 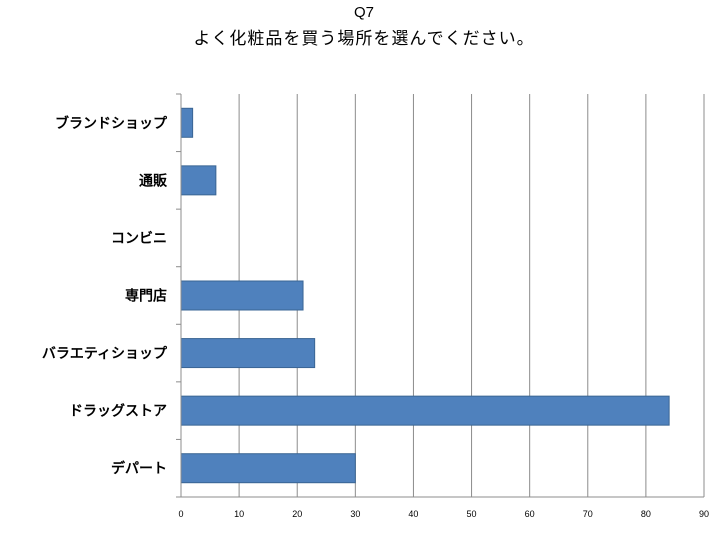 What do you see at coordinates (239, 514) in the screenshot?
I see `x-tick-label: 10` at bounding box center [239, 514].